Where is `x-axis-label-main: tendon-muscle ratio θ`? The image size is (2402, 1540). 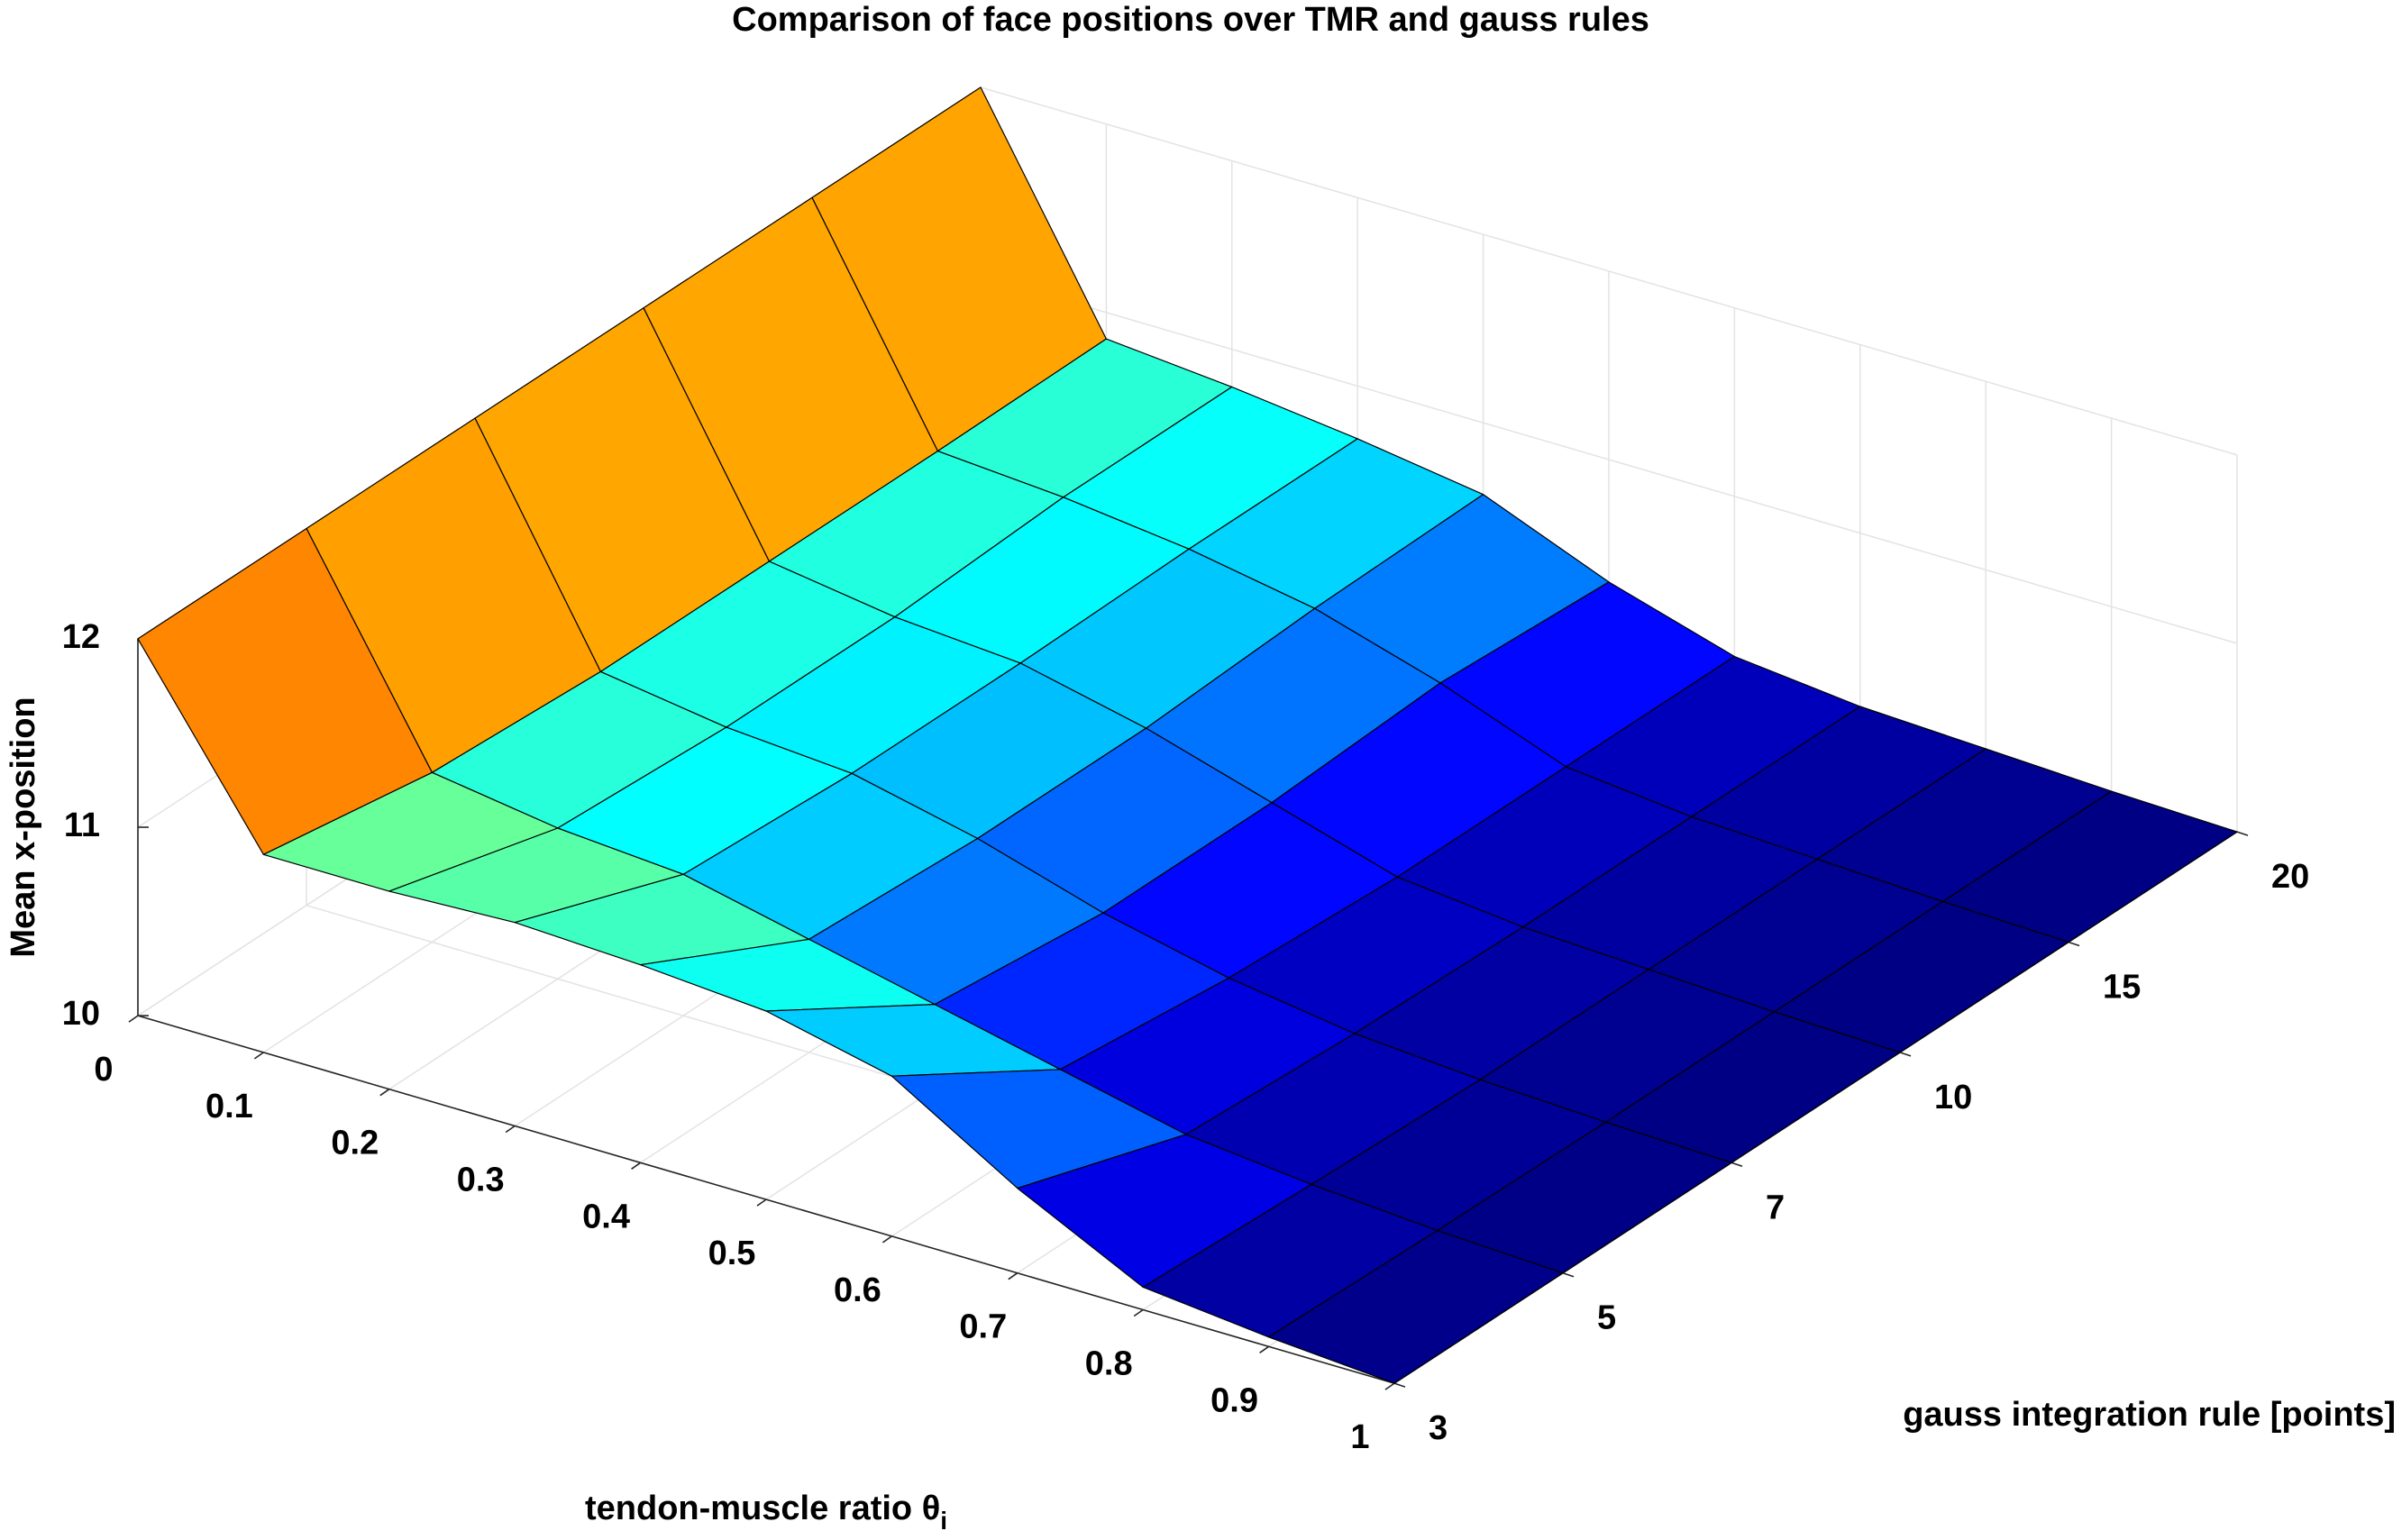 x-axis-label-main: tendon-muscle ratio θ is located at coordinates (762, 1508).